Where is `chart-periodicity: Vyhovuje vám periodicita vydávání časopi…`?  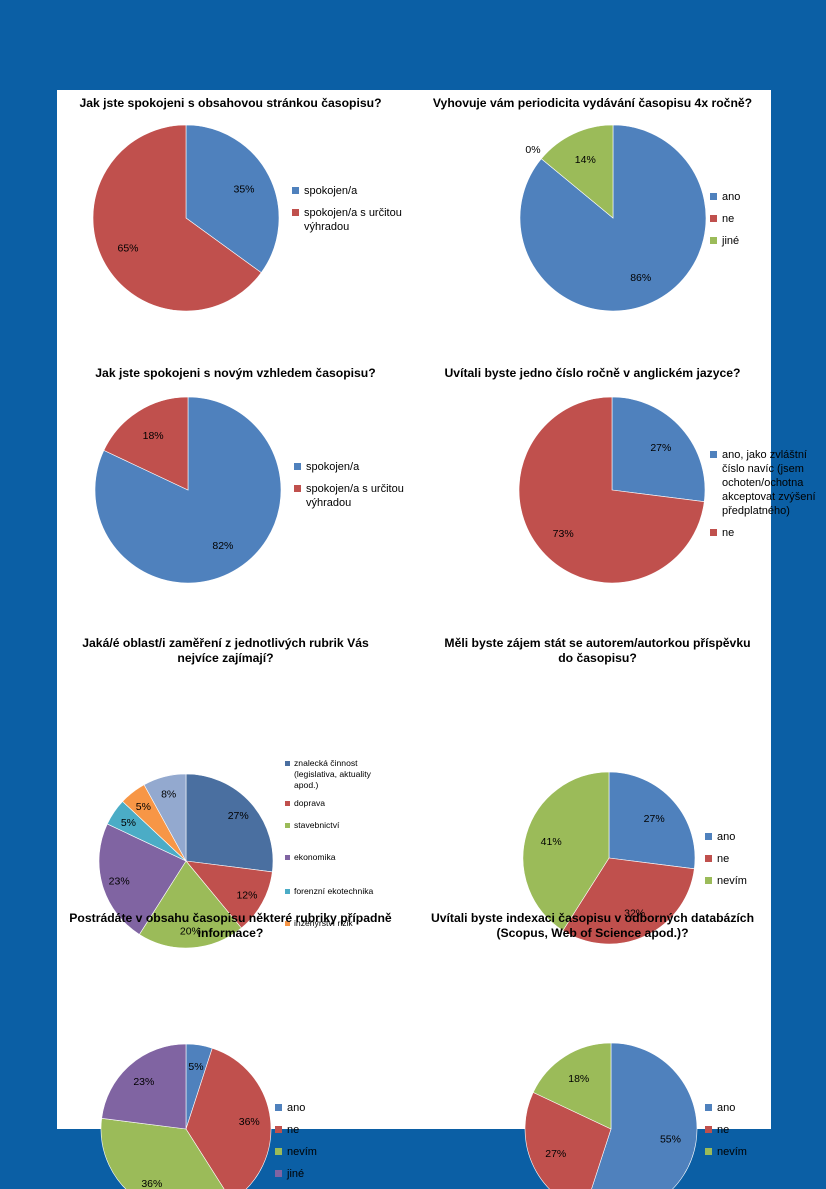
chart-periodicity: Vyhovuje vám periodicita vydávání časopi… is located at coordinates (592, 220).